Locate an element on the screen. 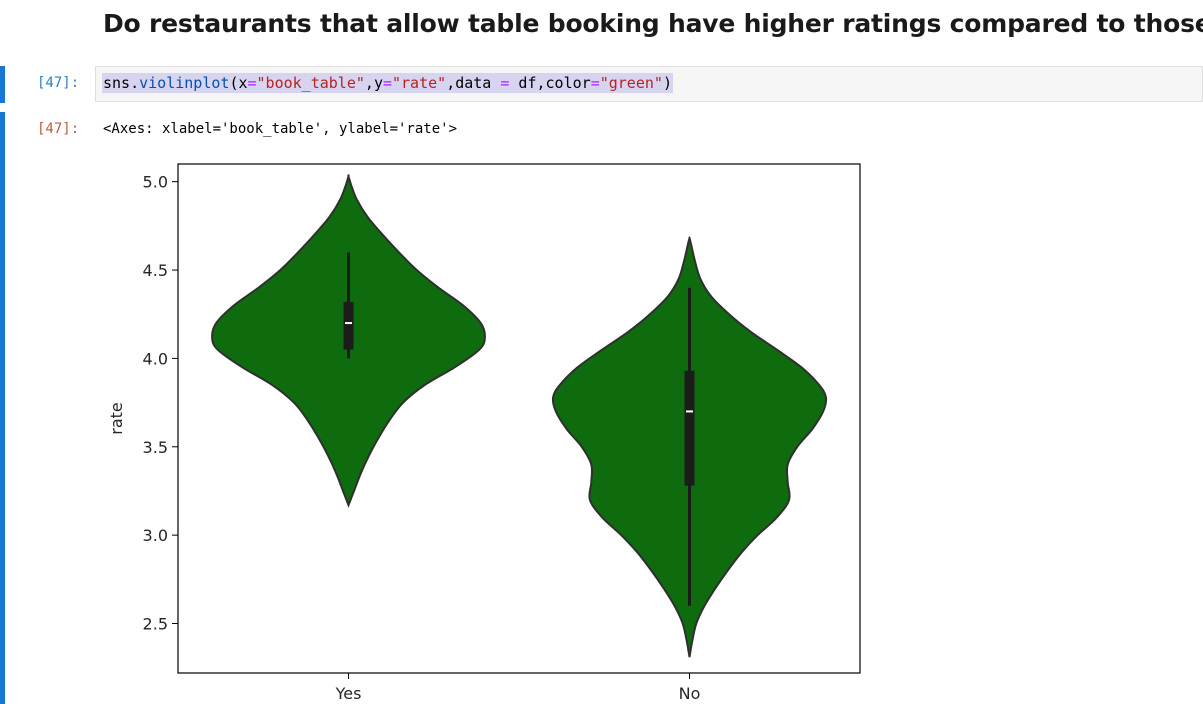  code-function: violinplot is located at coordinates (184, 83).